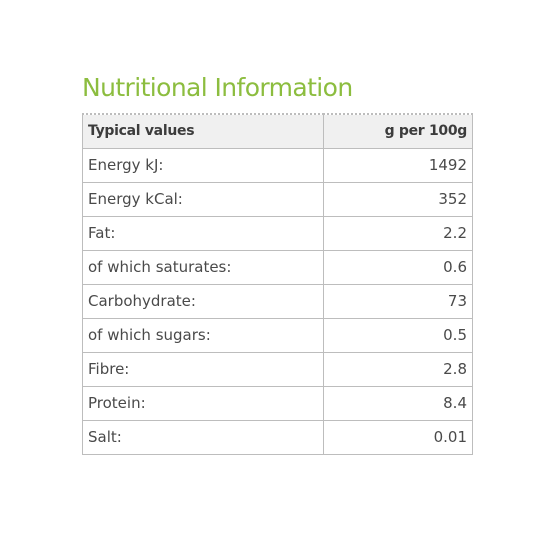 This screenshot has width=560, height=560. What do you see at coordinates (203, 267) in the screenshot?
I see `nutrient-label: of which saturates:` at bounding box center [203, 267].